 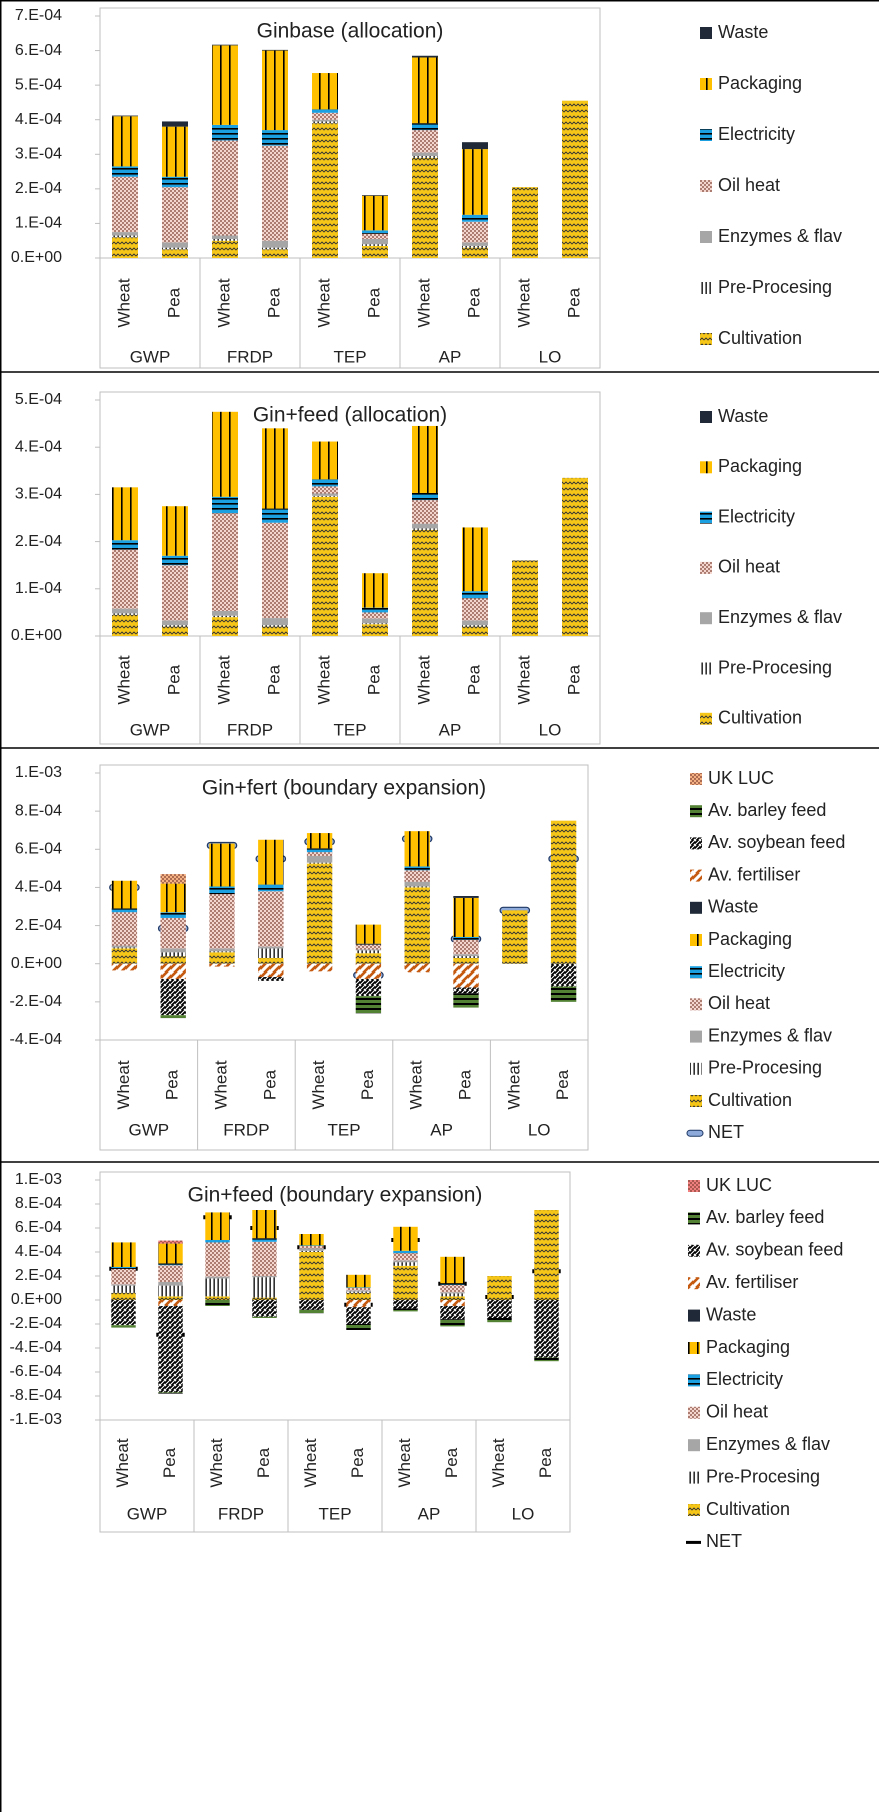 What do you see at coordinates (36, 1395) in the screenshot?
I see `y-tick-label: -8.E-04` at bounding box center [36, 1395].